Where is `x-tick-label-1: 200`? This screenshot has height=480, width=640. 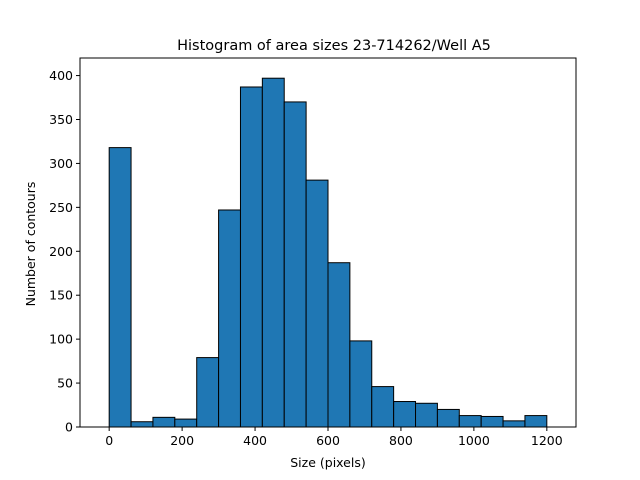 x-tick-label-1: 200 is located at coordinates (182, 440).